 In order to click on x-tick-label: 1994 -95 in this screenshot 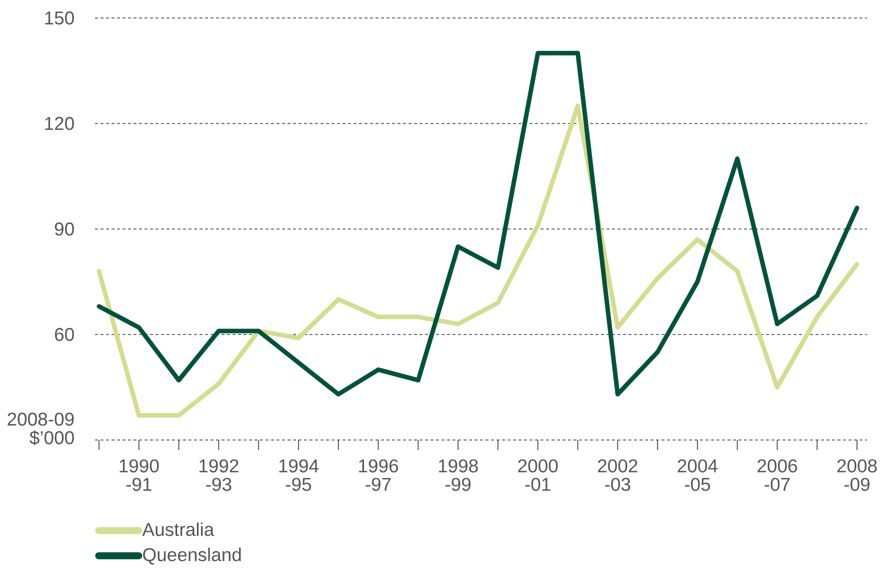, I will do `click(299, 475)`.